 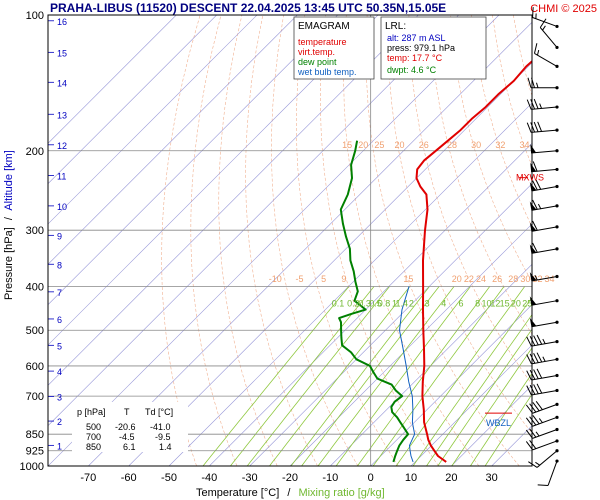 What do you see at coordinates (62, 22) in the screenshot?
I see `altitude-tick-label: 16` at bounding box center [62, 22].